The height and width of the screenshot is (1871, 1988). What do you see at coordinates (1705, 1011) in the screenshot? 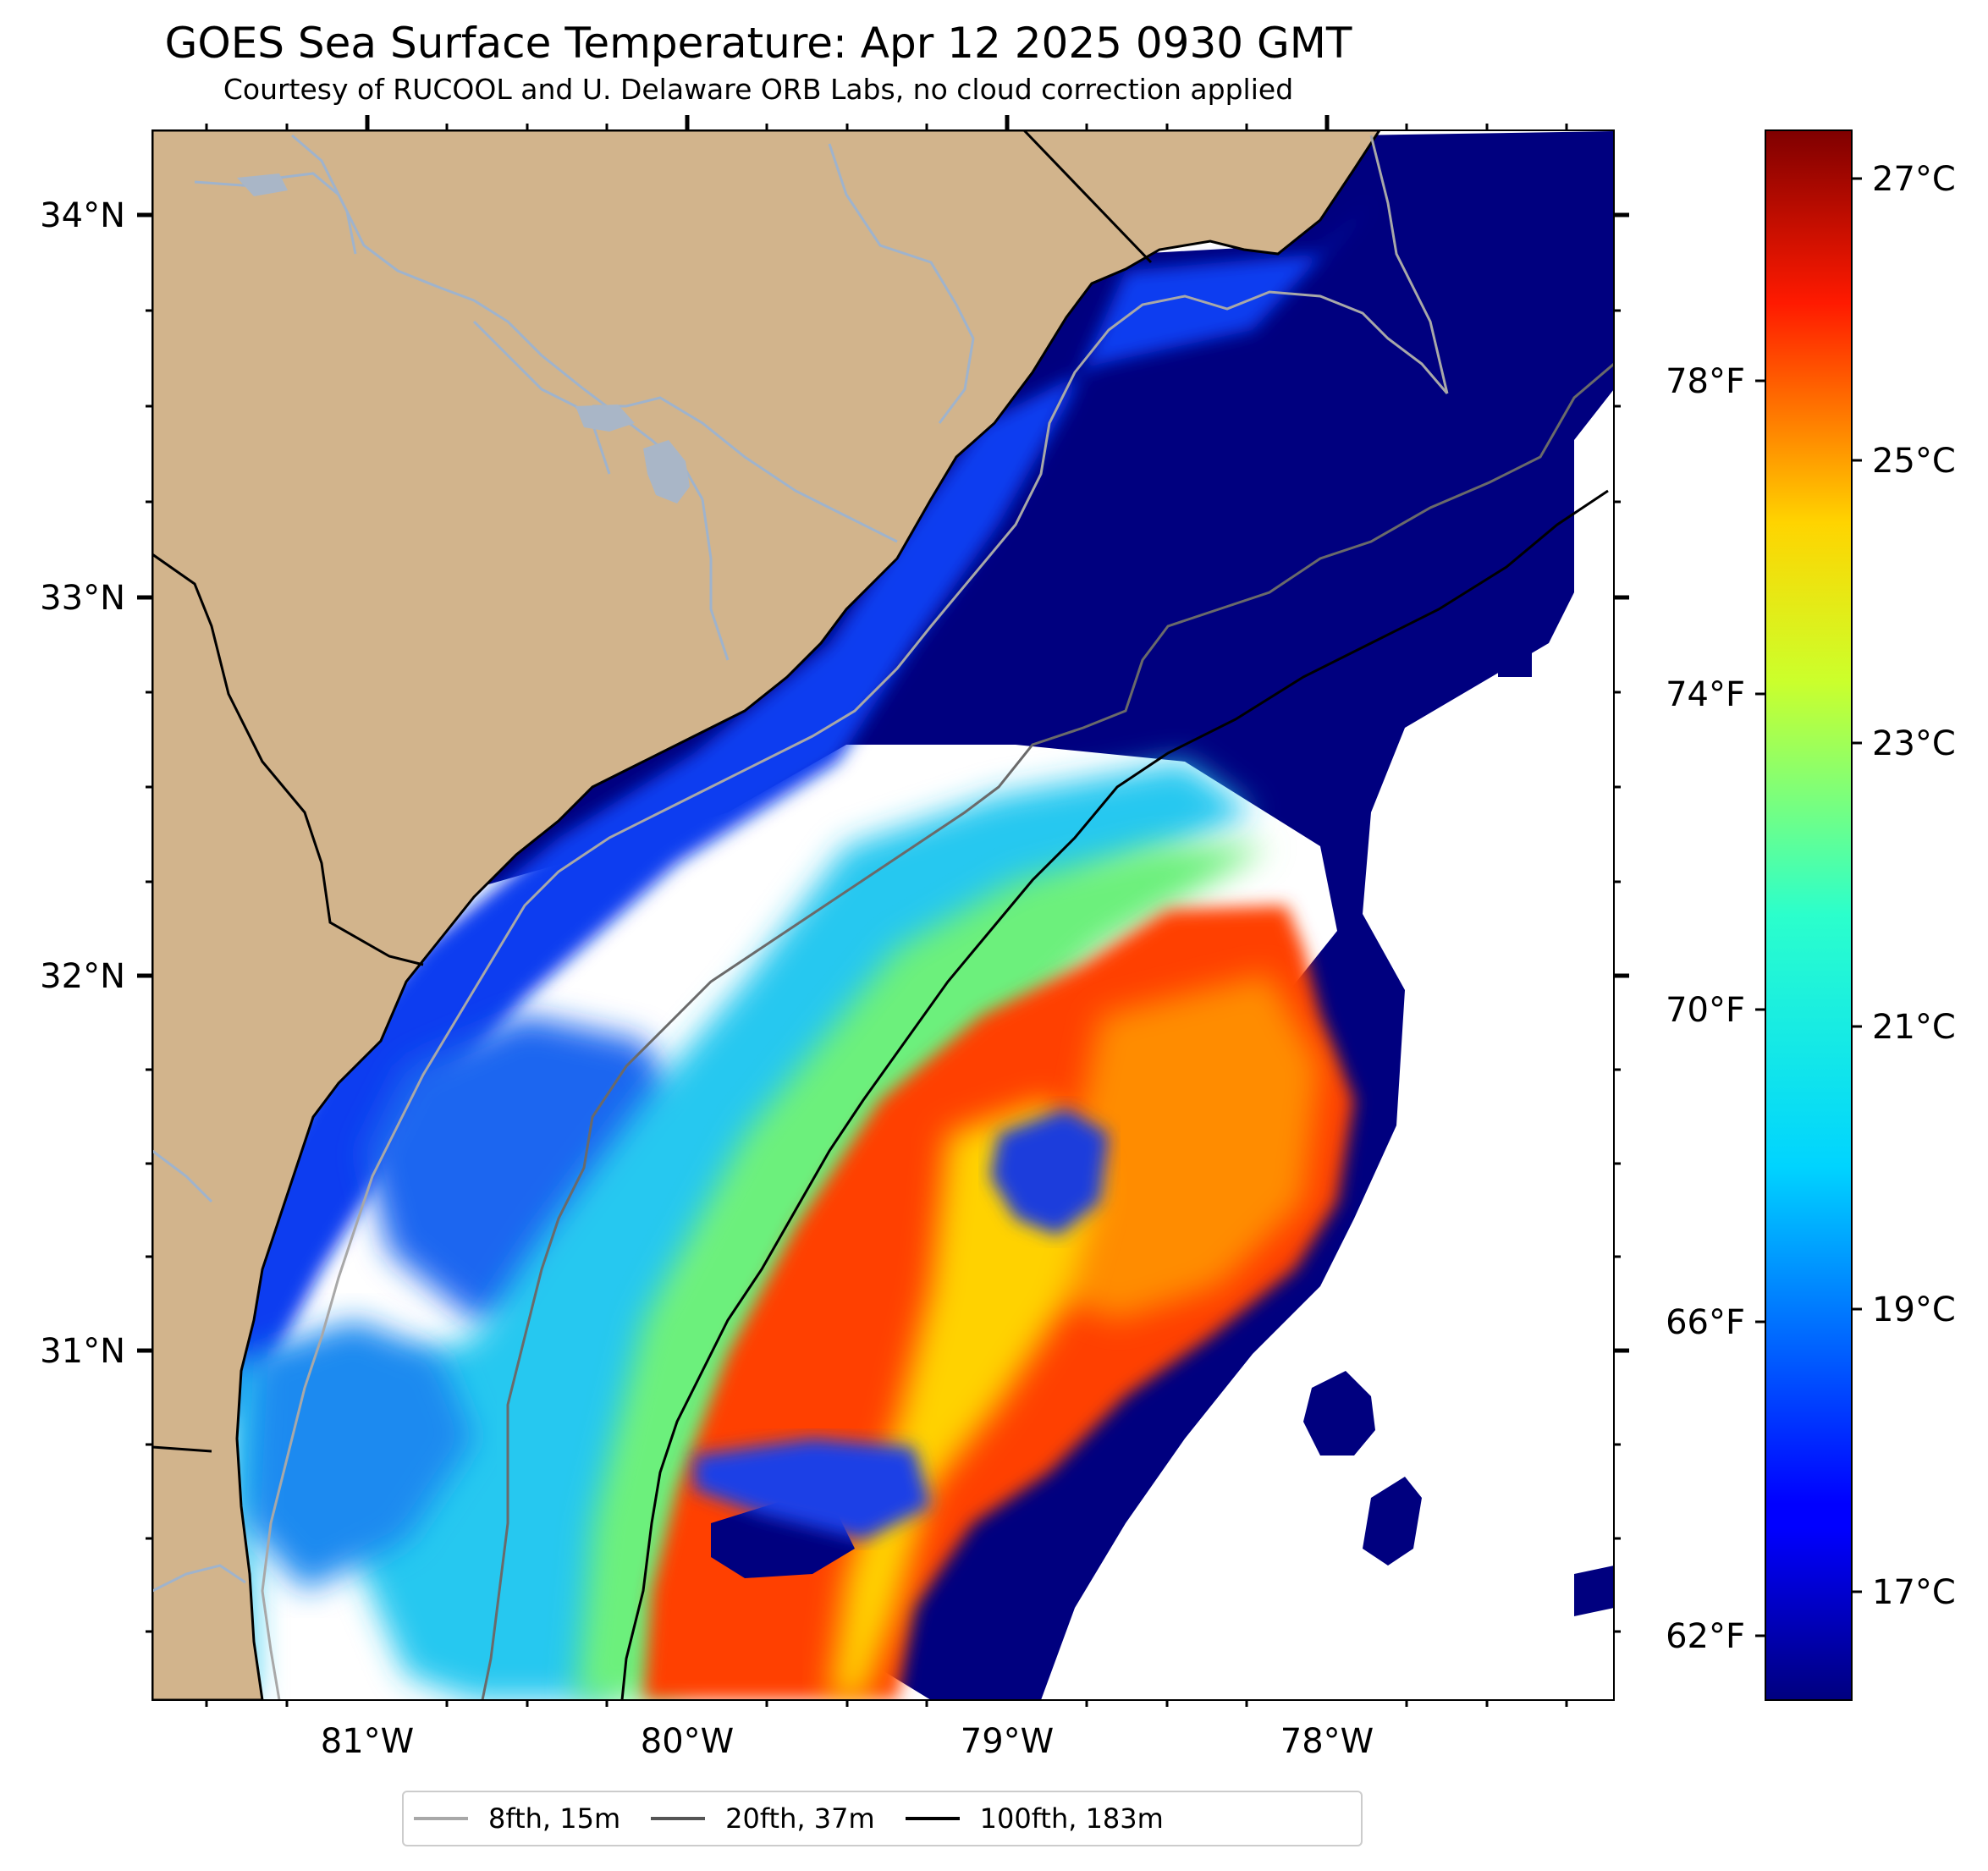
I see `colorbar-f-label: 70°F` at bounding box center [1705, 1011].